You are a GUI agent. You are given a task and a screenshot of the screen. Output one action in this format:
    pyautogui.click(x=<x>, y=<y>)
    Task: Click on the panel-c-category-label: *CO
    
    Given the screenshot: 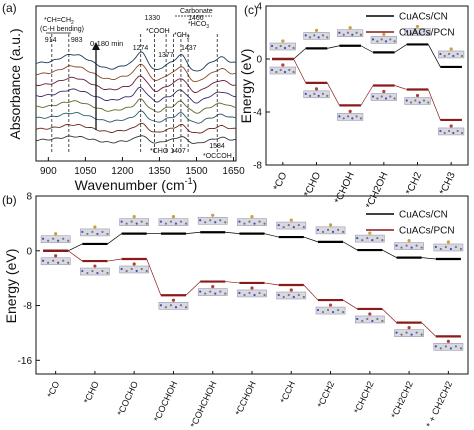 What is the action you would take?
    pyautogui.click(x=281, y=181)
    